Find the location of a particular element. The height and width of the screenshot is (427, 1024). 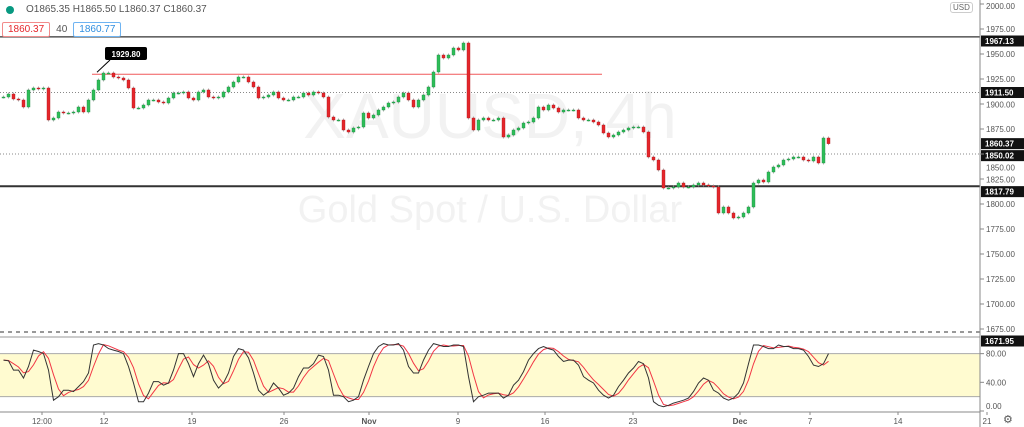

price-level-label: 1850.02 is located at coordinates (999, 156).